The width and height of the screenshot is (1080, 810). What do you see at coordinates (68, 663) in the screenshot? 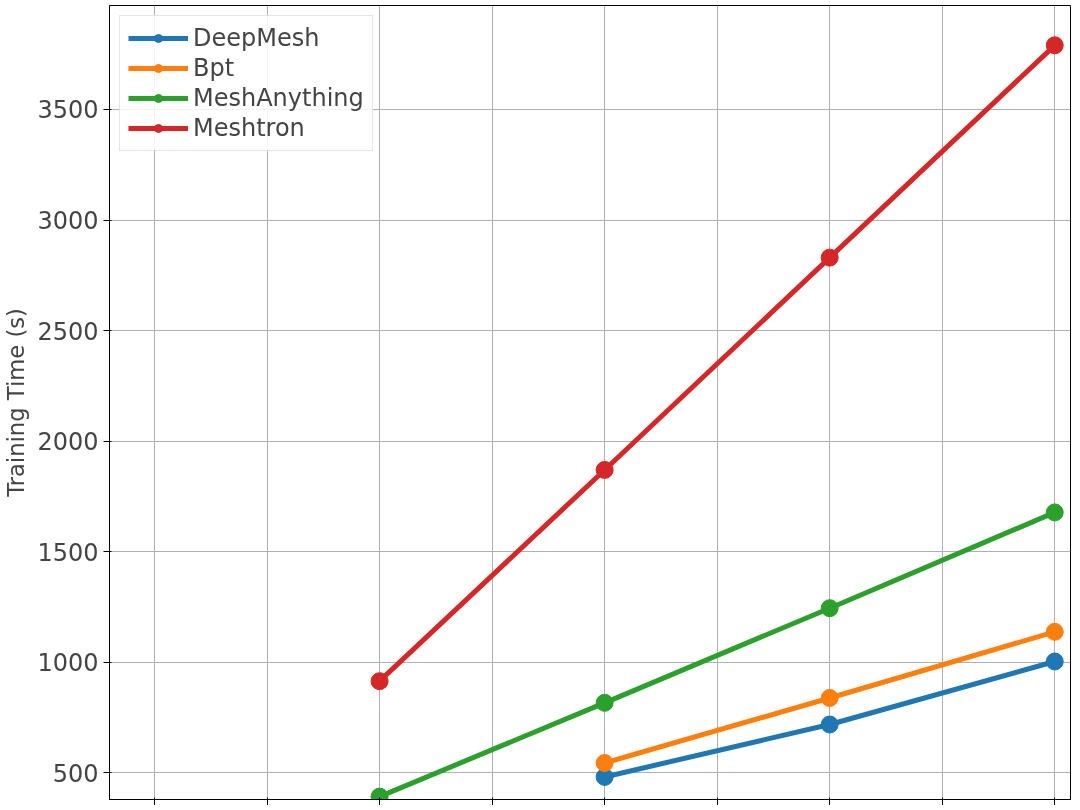
I see `y-tick-label: 1000` at bounding box center [68, 663].